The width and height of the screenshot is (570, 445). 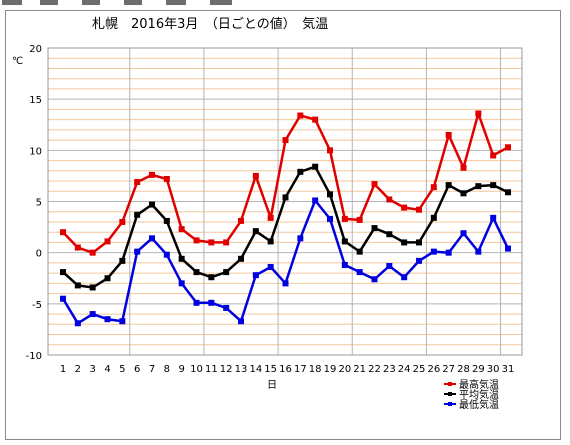 I want to click on x-tick-label: 23, so click(x=389, y=369).